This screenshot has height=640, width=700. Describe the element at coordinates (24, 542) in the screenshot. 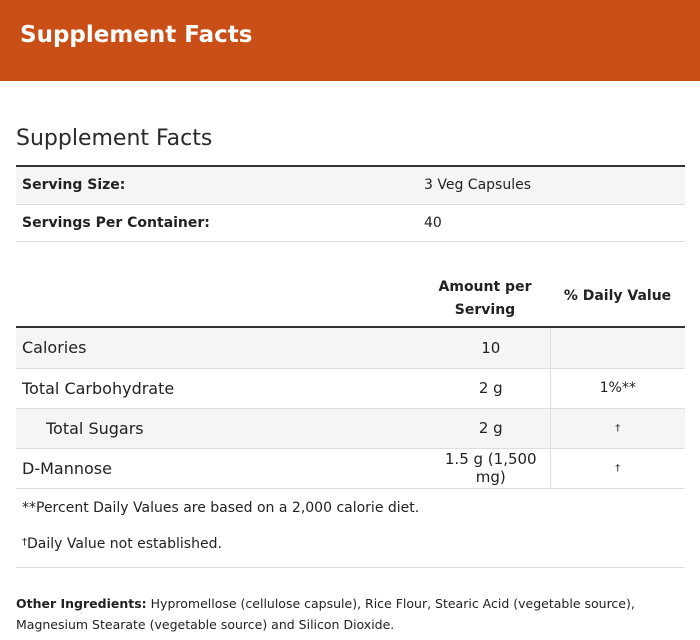

I see `dagger-symbol: †` at that location.